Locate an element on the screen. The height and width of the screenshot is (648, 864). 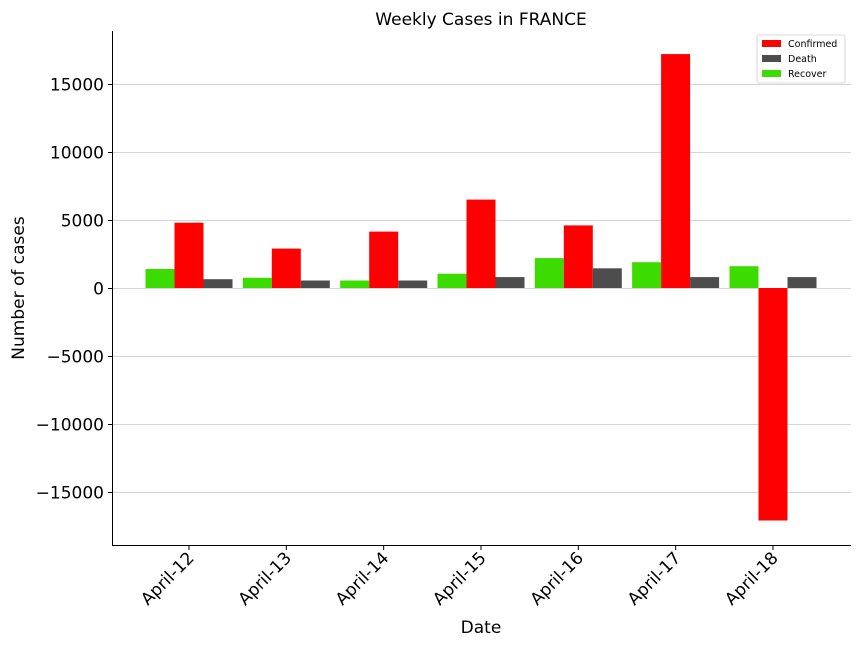
legend: Confirmed Death Recover is located at coordinates (801, 59).